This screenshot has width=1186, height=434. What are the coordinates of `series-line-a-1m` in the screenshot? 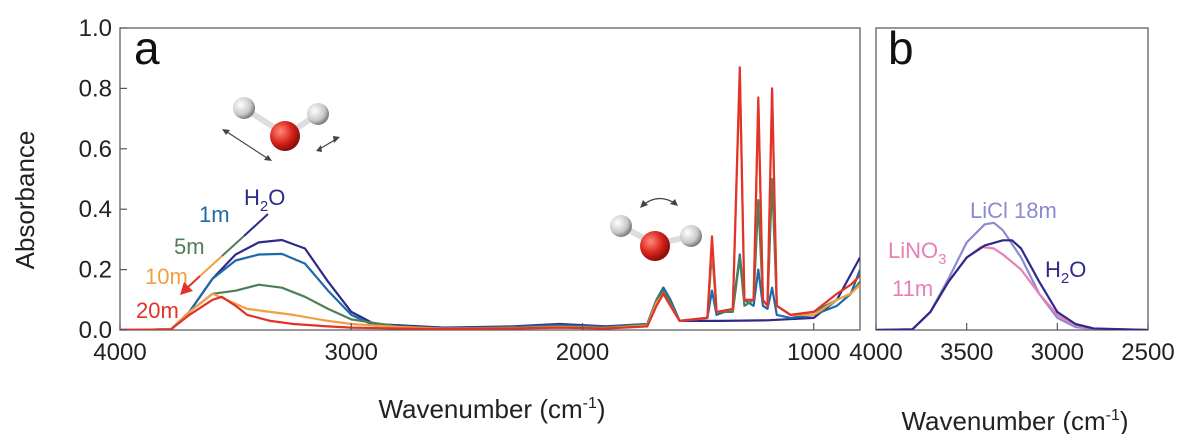 It's located at (490, 291).